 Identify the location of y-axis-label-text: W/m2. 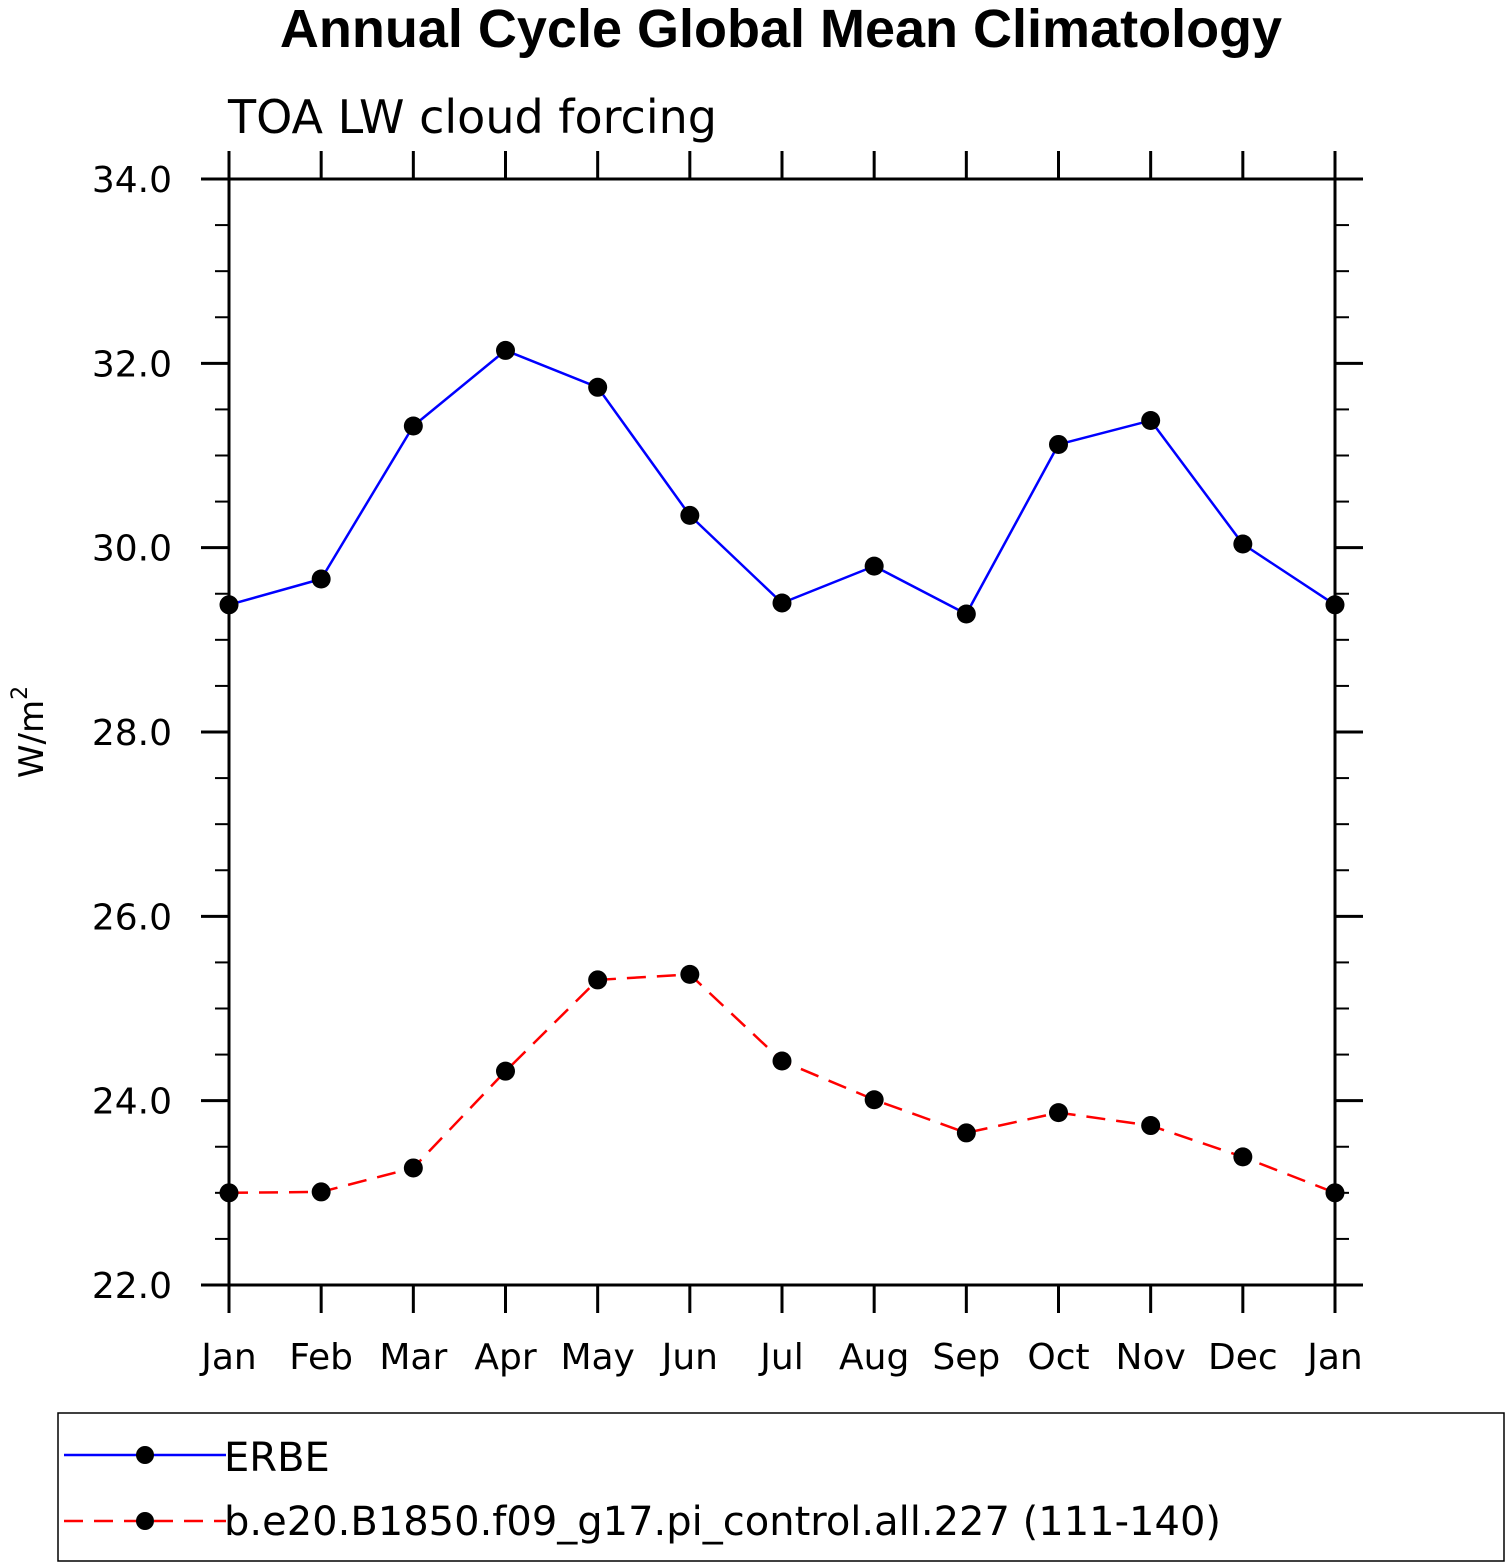
(30, 732).